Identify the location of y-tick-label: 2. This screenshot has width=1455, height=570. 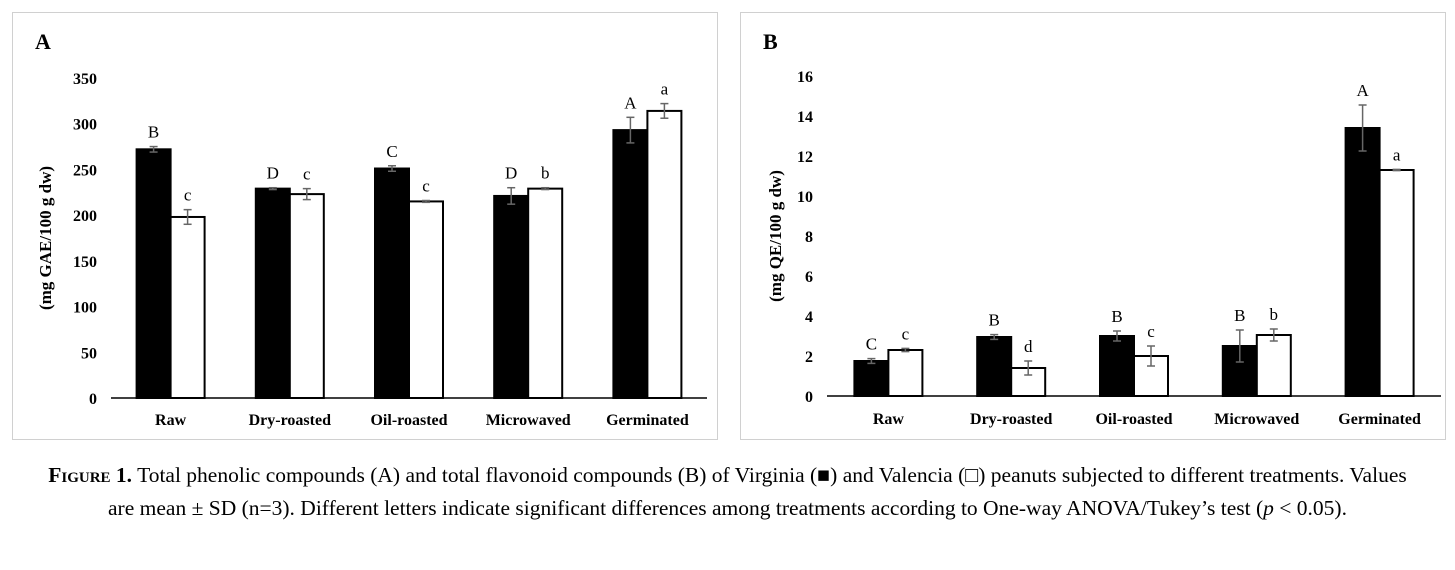
(809, 357).